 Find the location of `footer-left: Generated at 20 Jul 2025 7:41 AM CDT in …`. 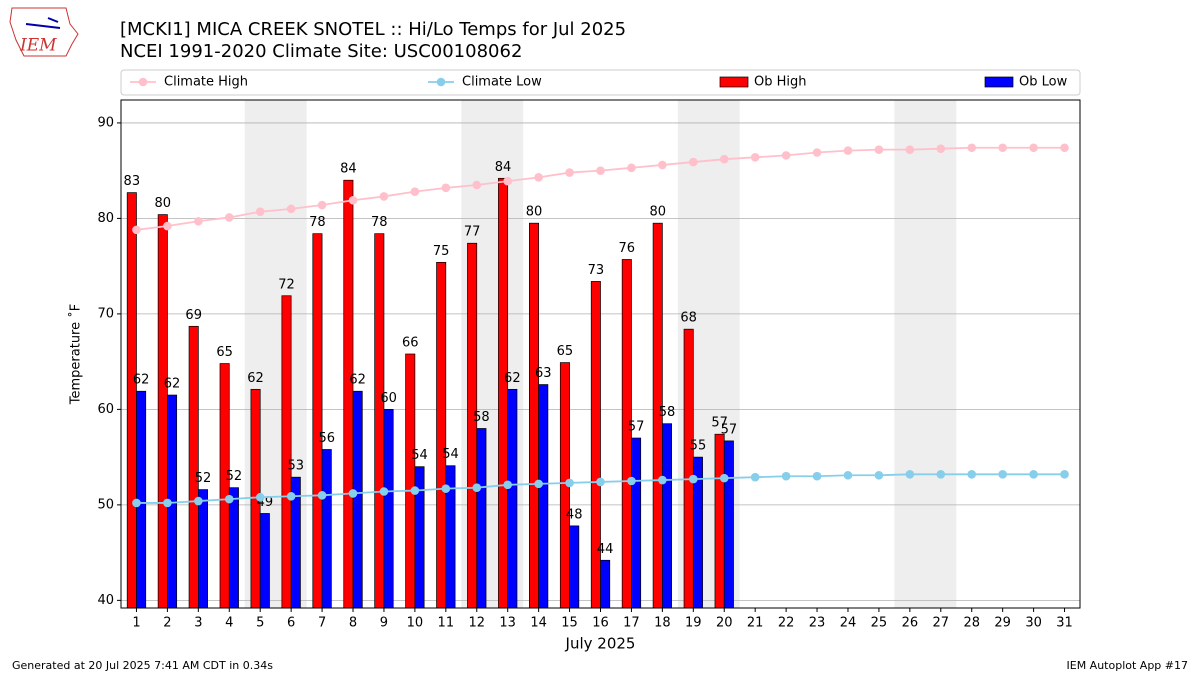

footer-left: Generated at 20 Jul 2025 7:41 AM CDT in … is located at coordinates (142, 665).